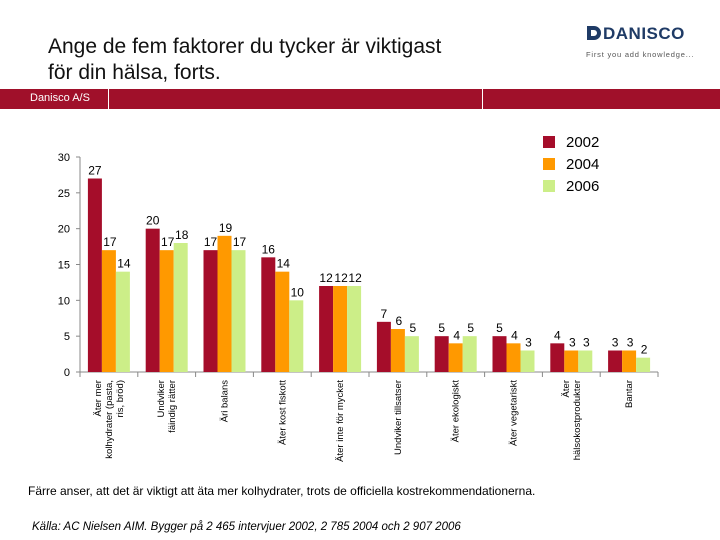  I want to click on logo-wordmark: DANISCO, so click(641, 34).